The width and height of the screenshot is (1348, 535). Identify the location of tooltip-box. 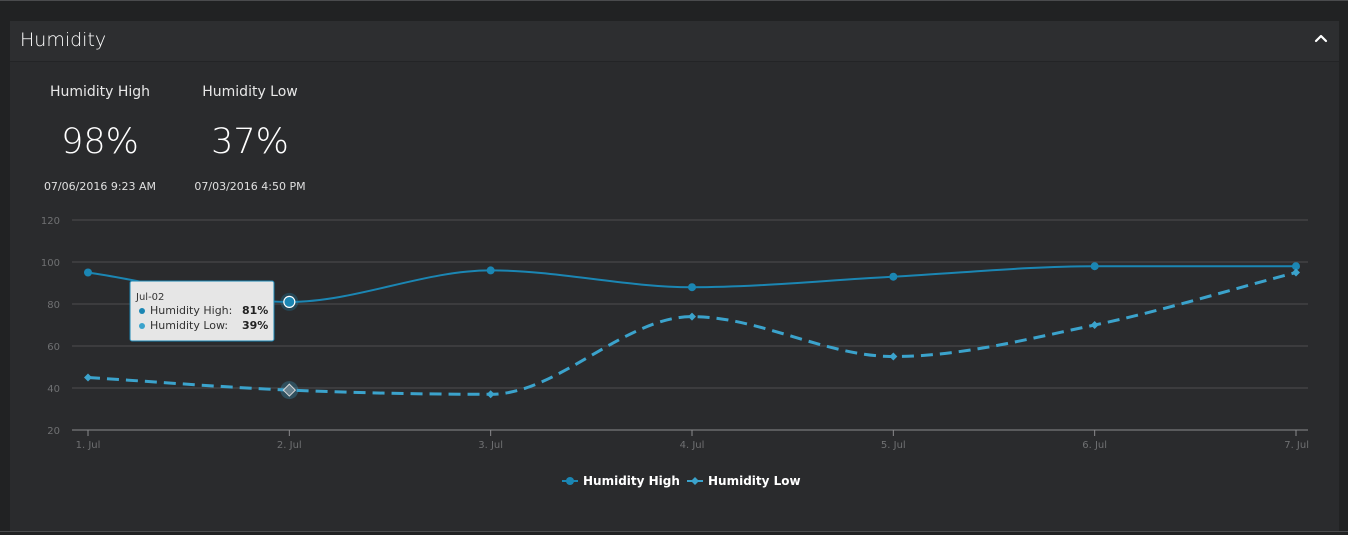
(202, 311).